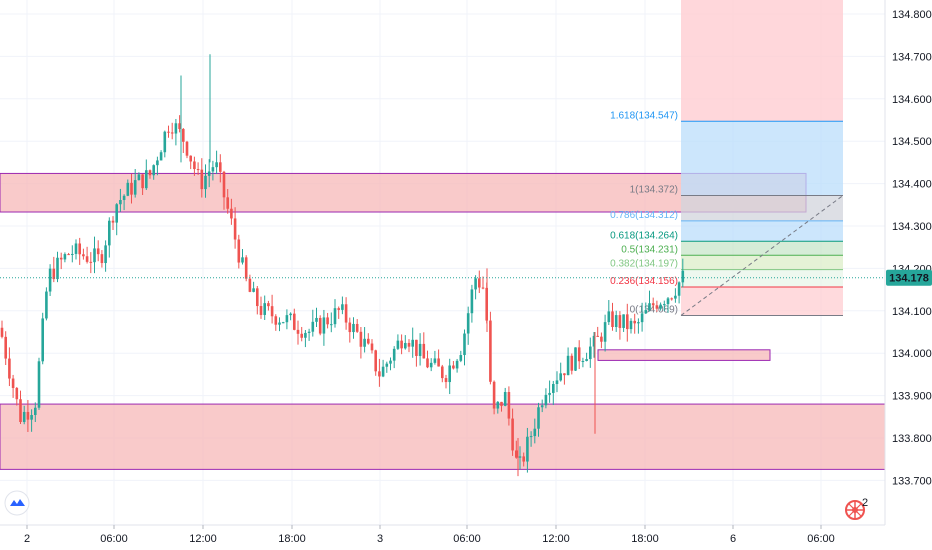 The image size is (932, 550). What do you see at coordinates (292, 539) in the screenshot?
I see `time-tick-label: 18:00` at bounding box center [292, 539].